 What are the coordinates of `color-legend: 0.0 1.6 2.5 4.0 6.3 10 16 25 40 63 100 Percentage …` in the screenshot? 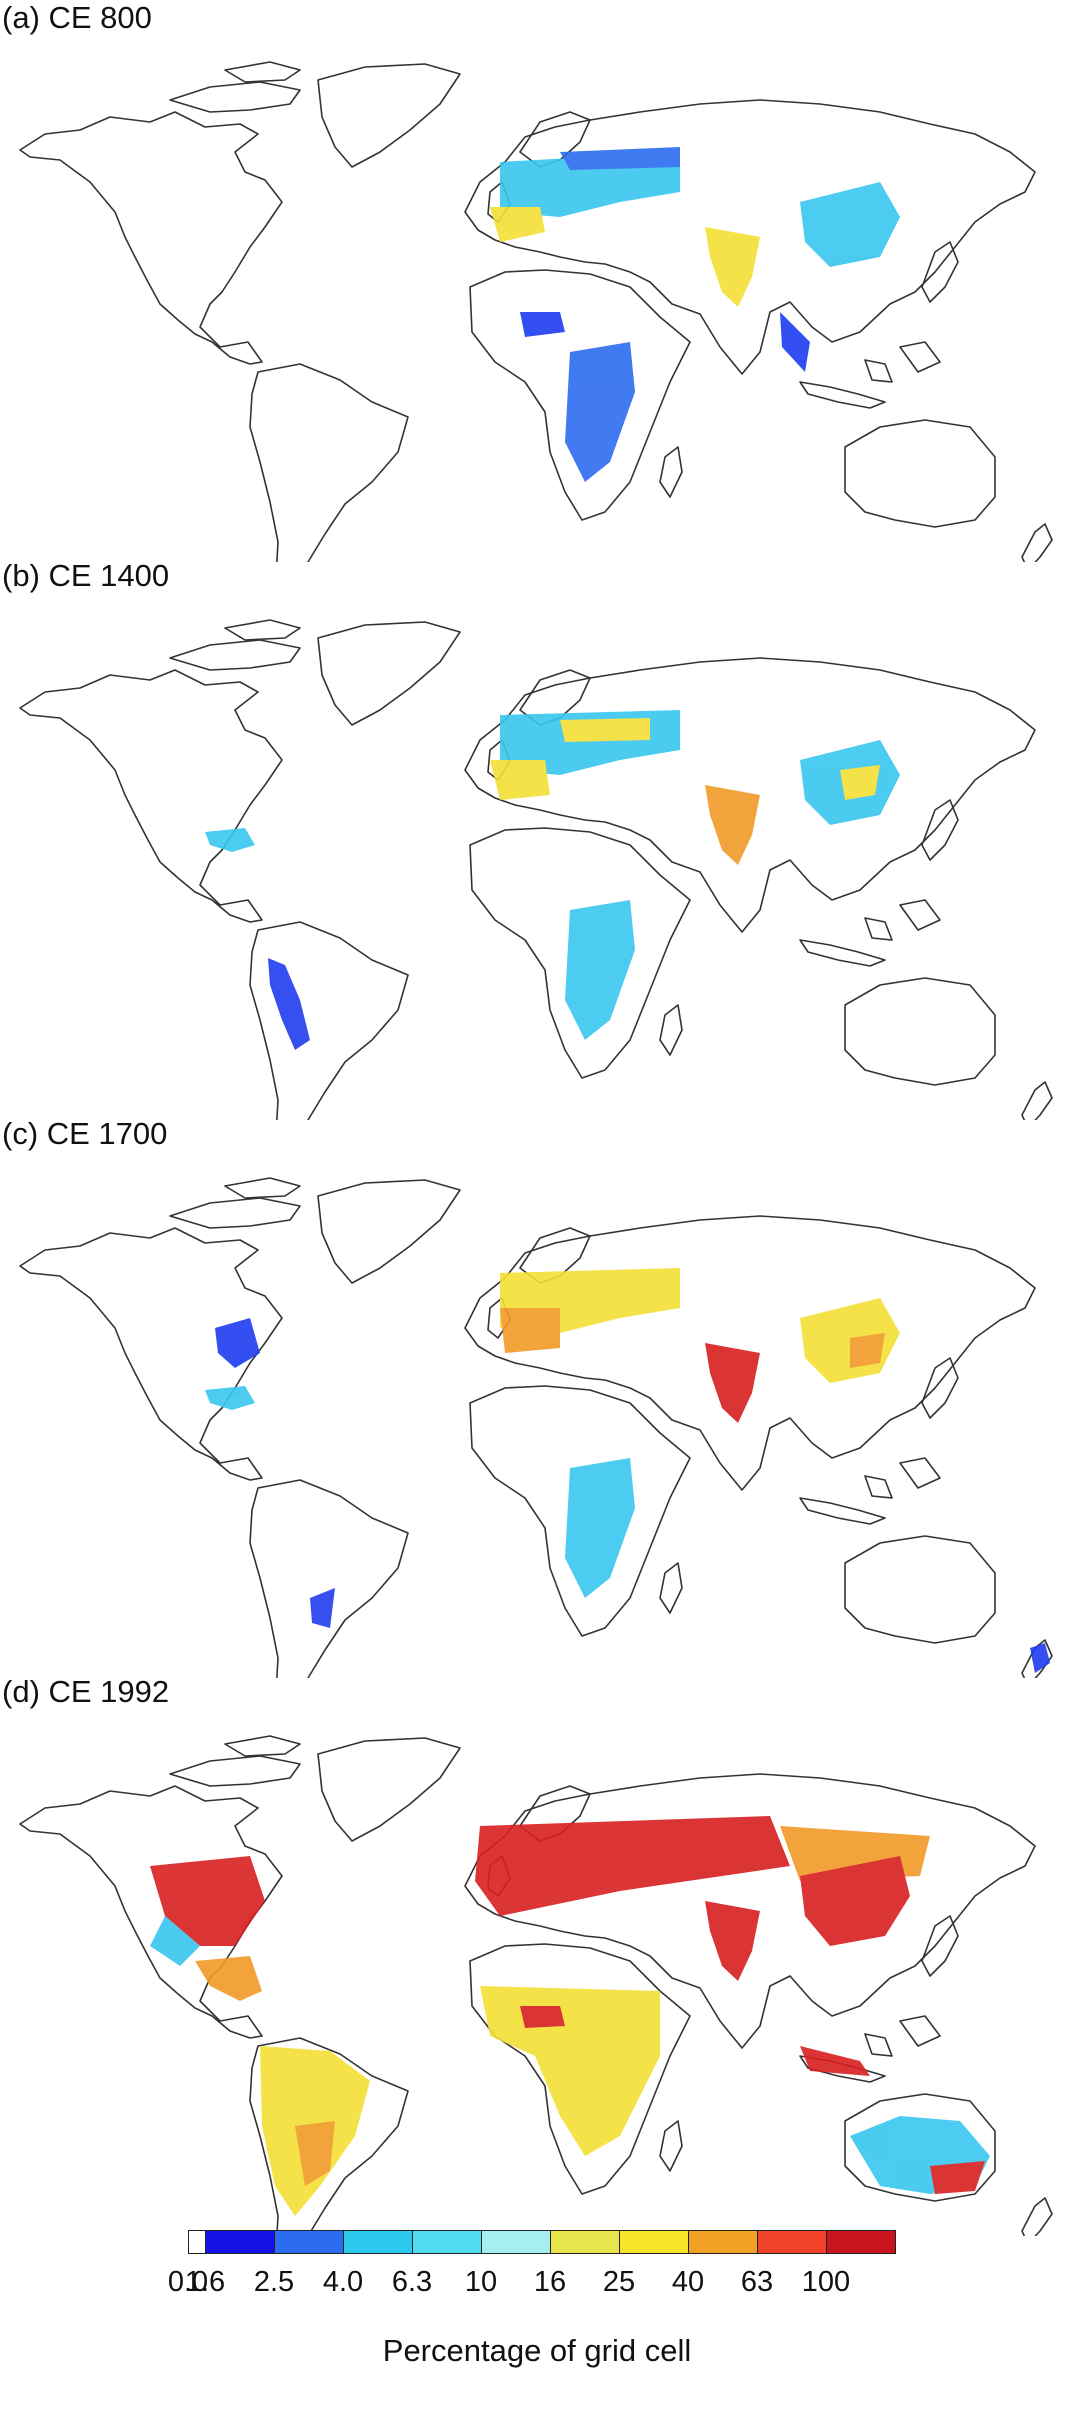 It's located at (537, 2320).